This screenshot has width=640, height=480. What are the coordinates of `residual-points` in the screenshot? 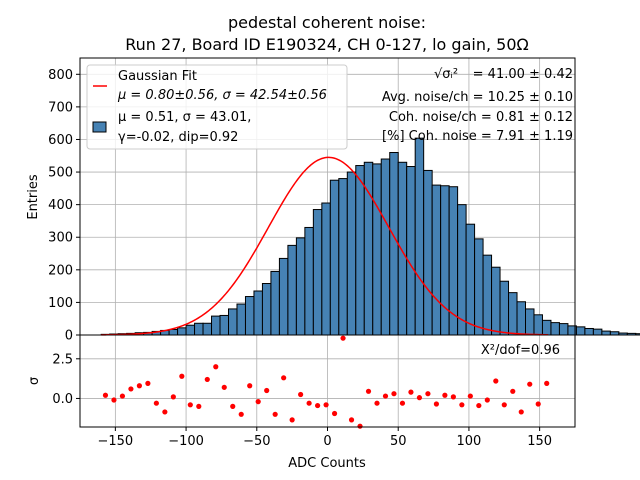 It's located at (326, 382).